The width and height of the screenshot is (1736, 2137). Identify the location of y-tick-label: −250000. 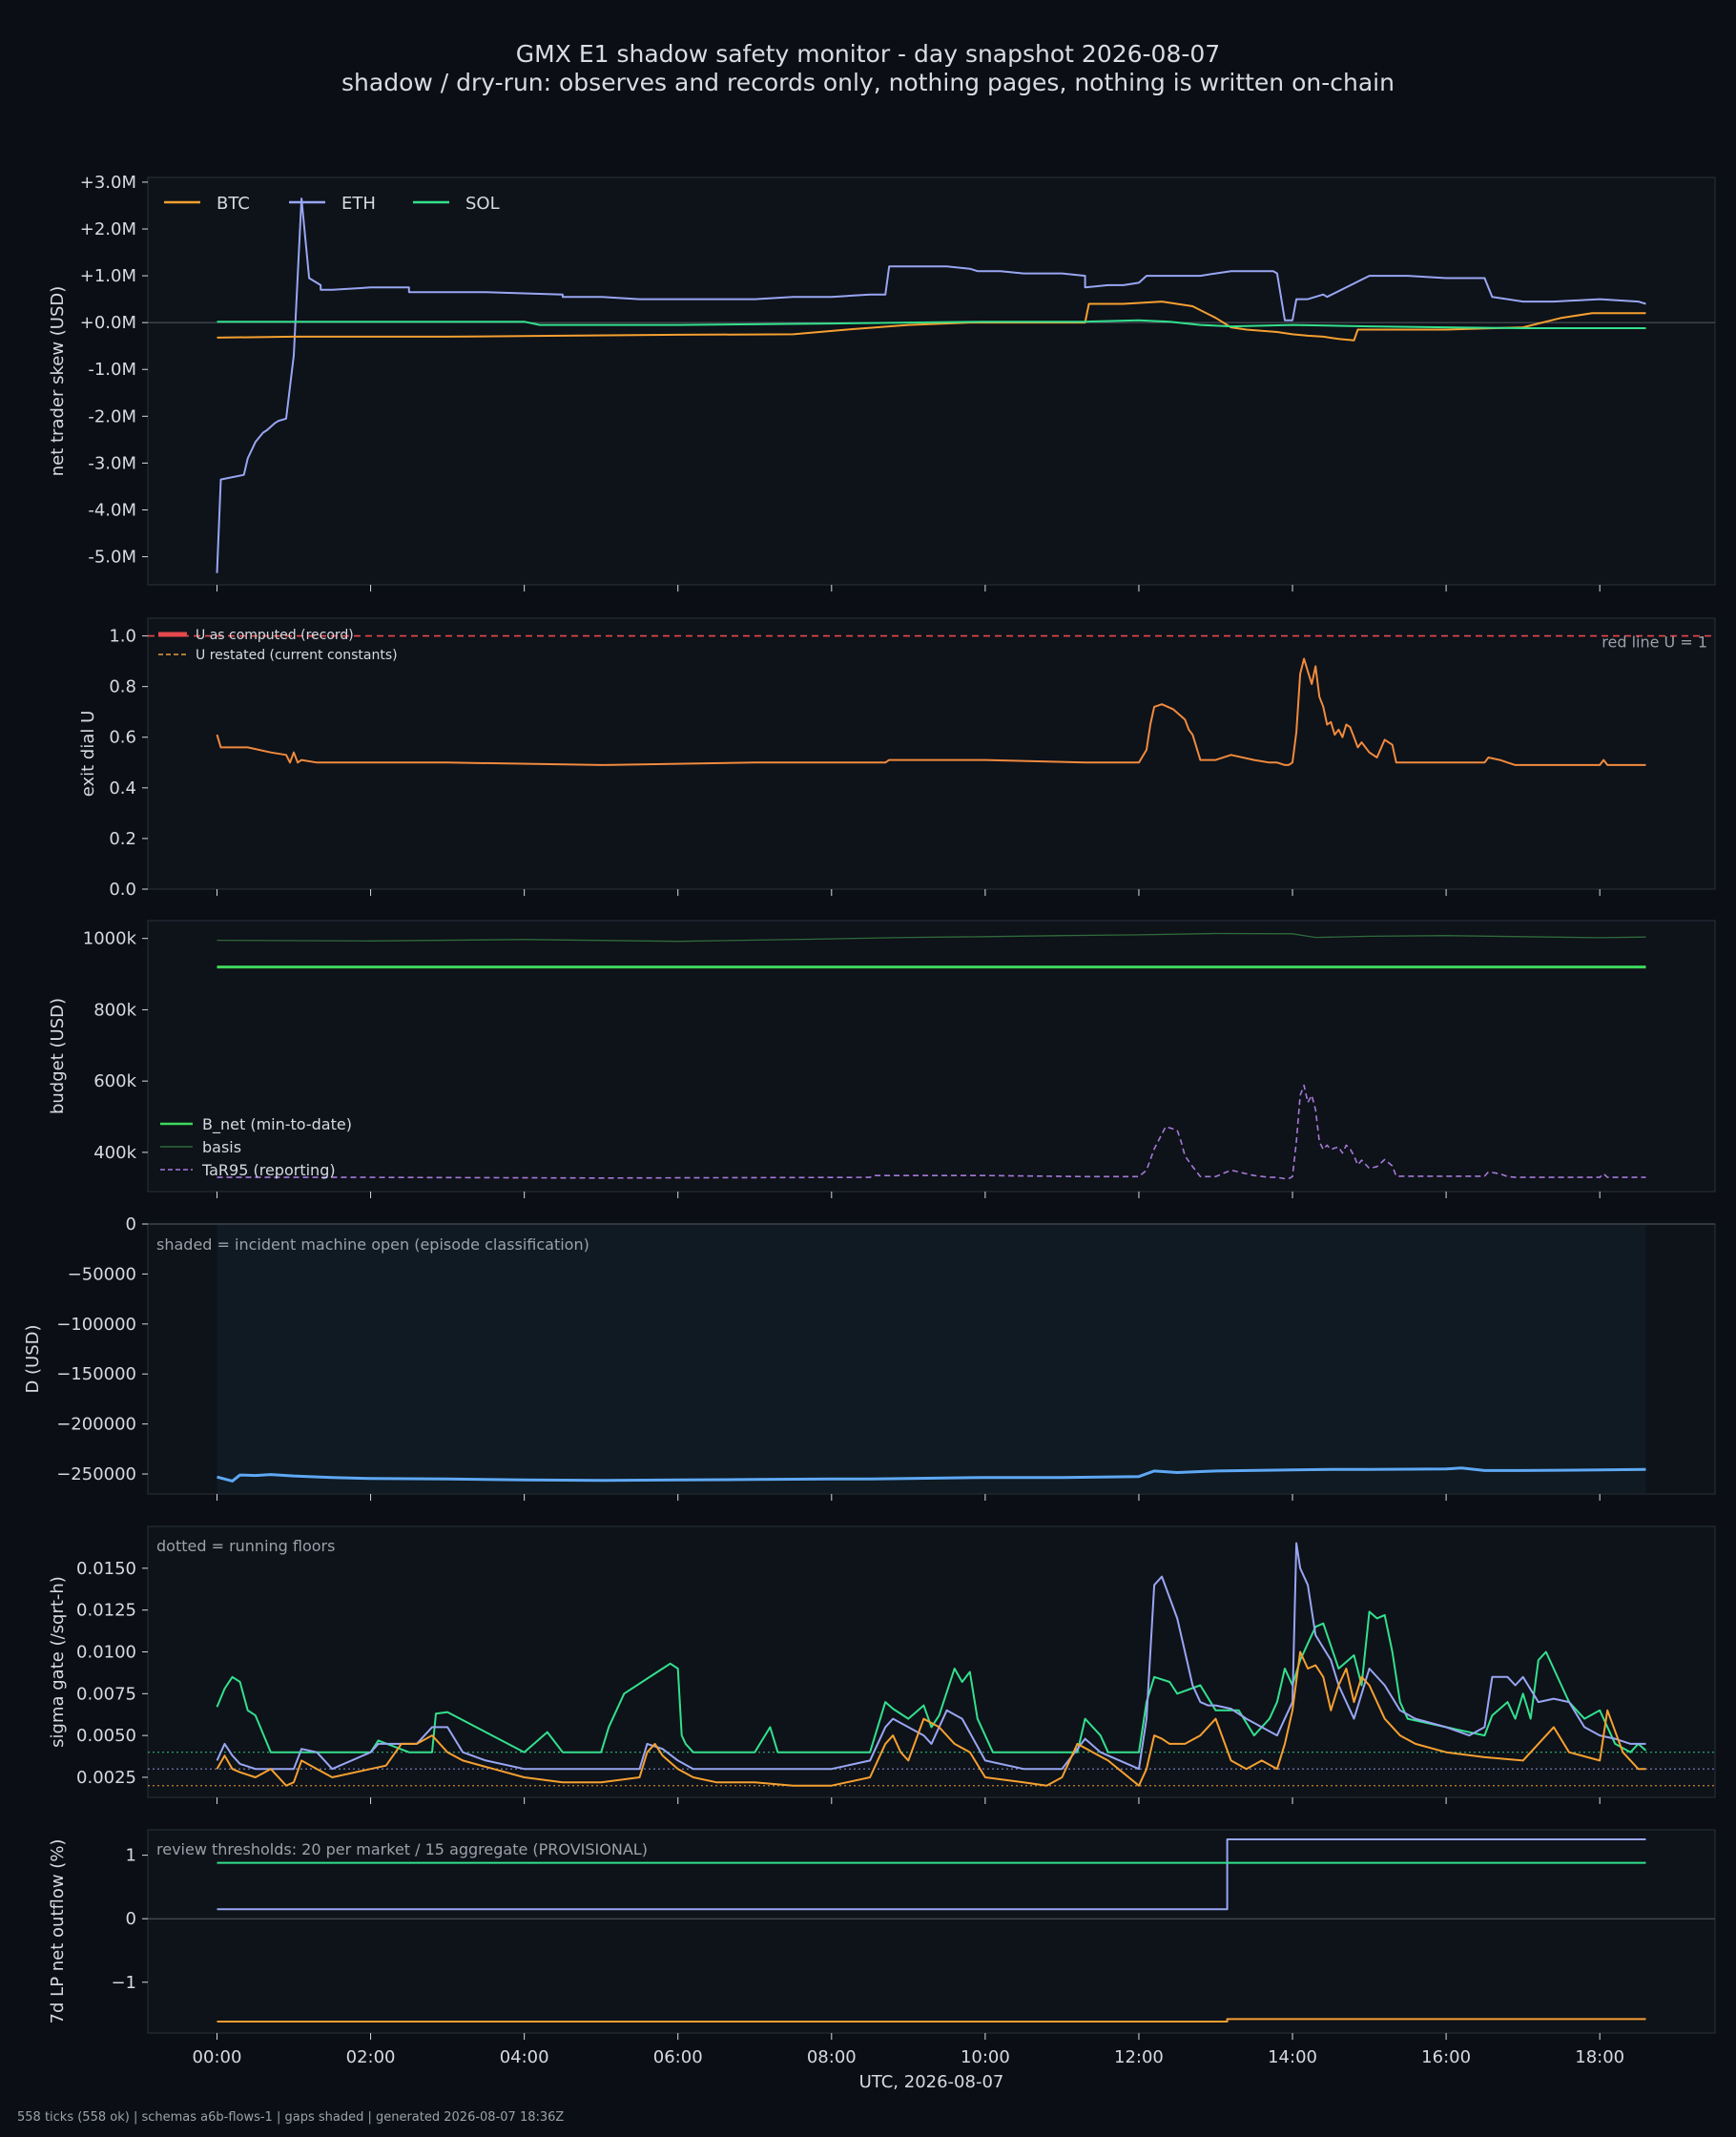
(96, 1474).